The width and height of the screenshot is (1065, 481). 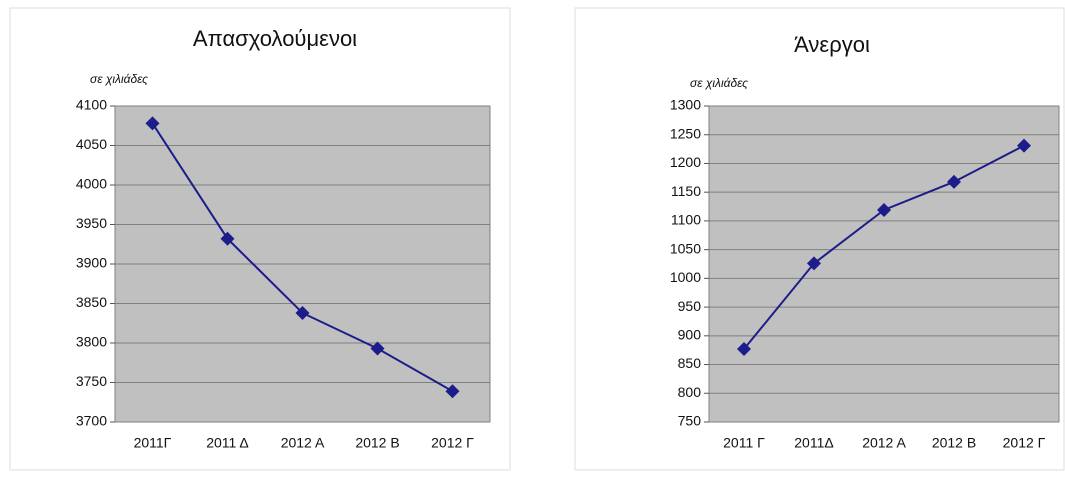 I want to click on chart-title: Άνεργοι, so click(x=832, y=44).